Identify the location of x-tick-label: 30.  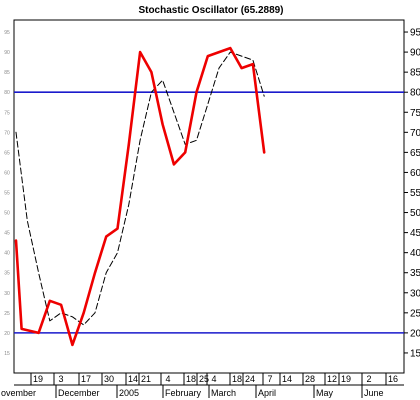
(109, 379).